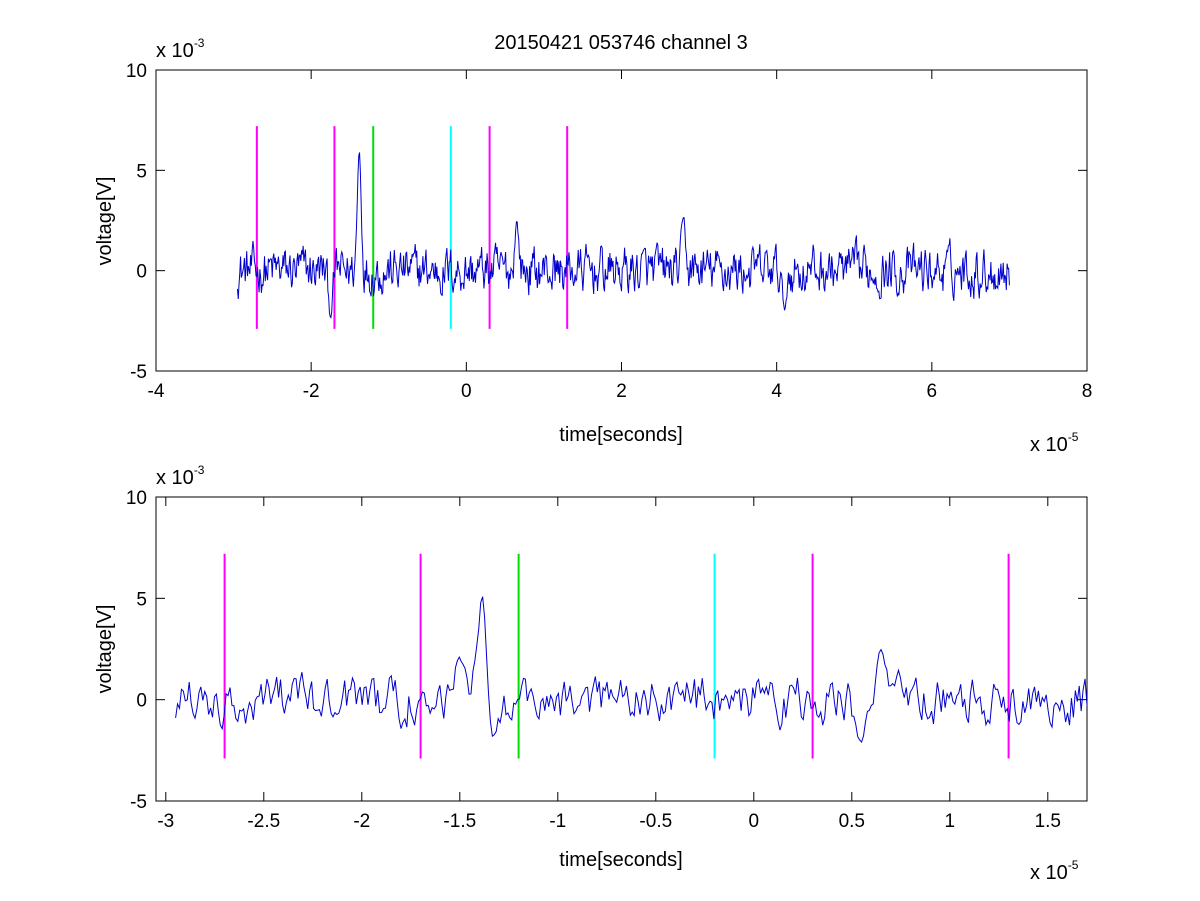 Image resolution: width=1200 pixels, height=901 pixels. I want to click on plot-bottom-series-line, so click(631, 669).